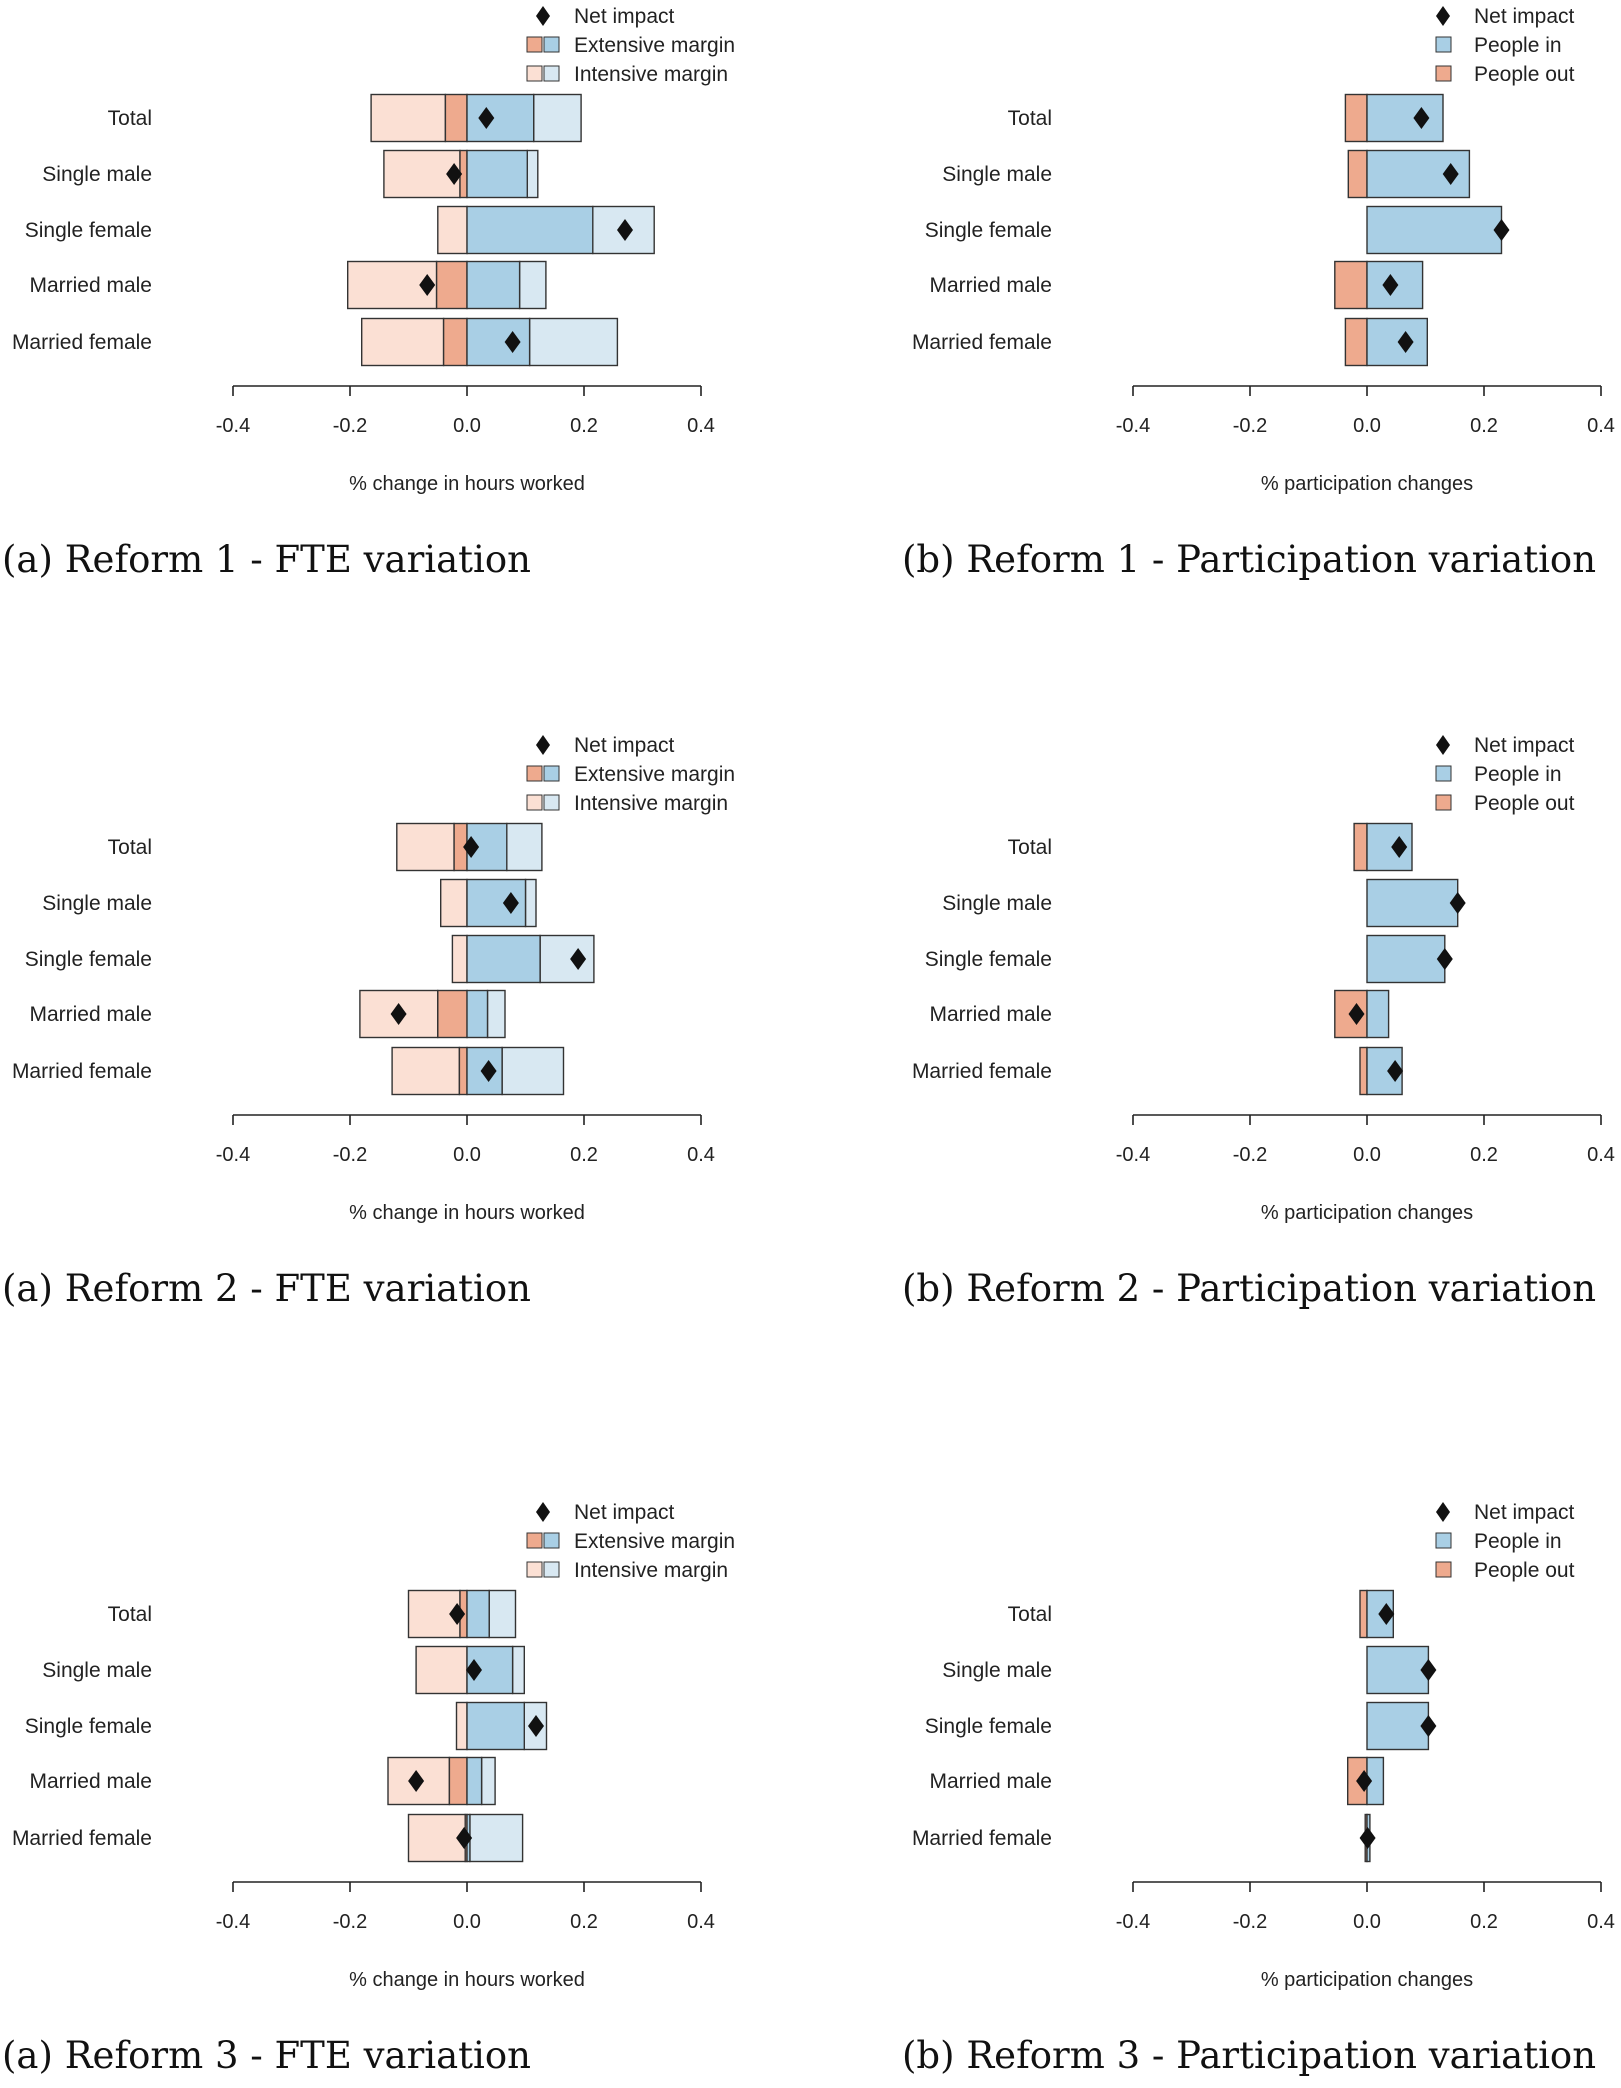 This screenshot has width=1621, height=2088. Describe the element at coordinates (1443, 802) in the screenshot. I see `legend-symbol-people-out` at that location.